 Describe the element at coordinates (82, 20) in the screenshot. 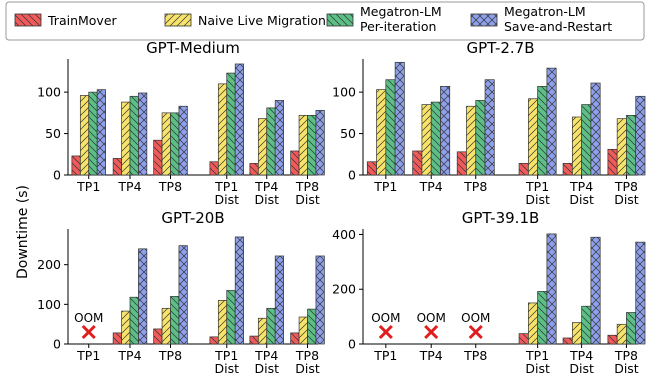

I see `legend-label: TrainMover` at that location.